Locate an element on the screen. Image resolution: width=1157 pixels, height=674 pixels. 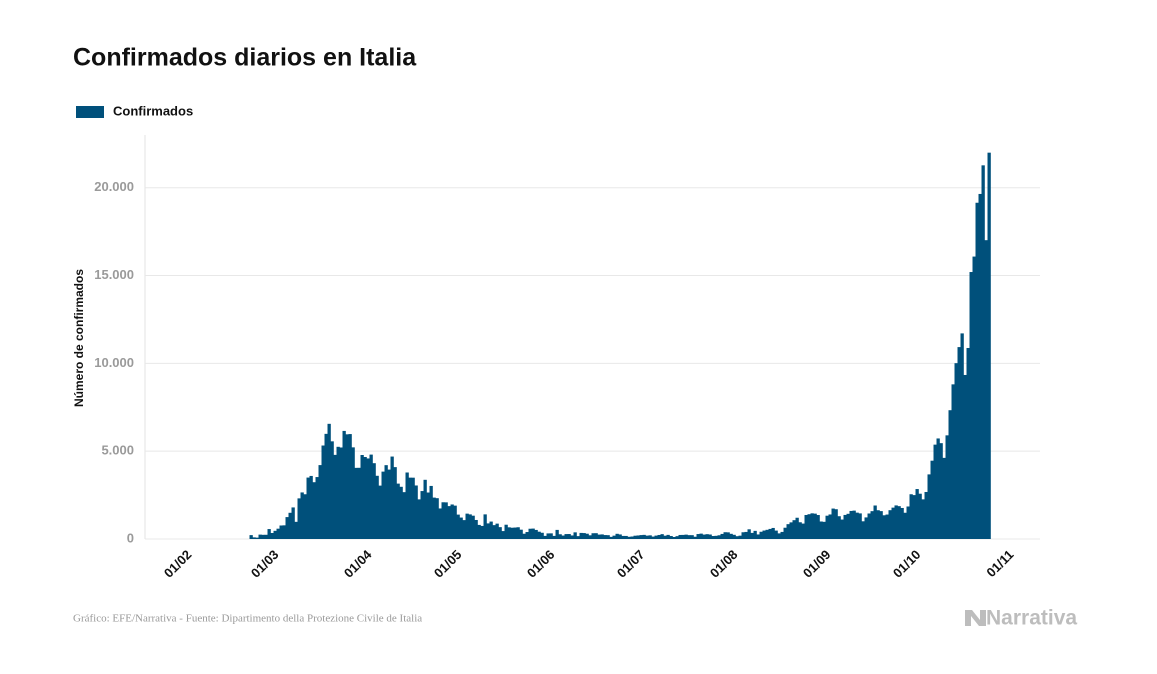
legend-label: Confirmados is located at coordinates (153, 110).